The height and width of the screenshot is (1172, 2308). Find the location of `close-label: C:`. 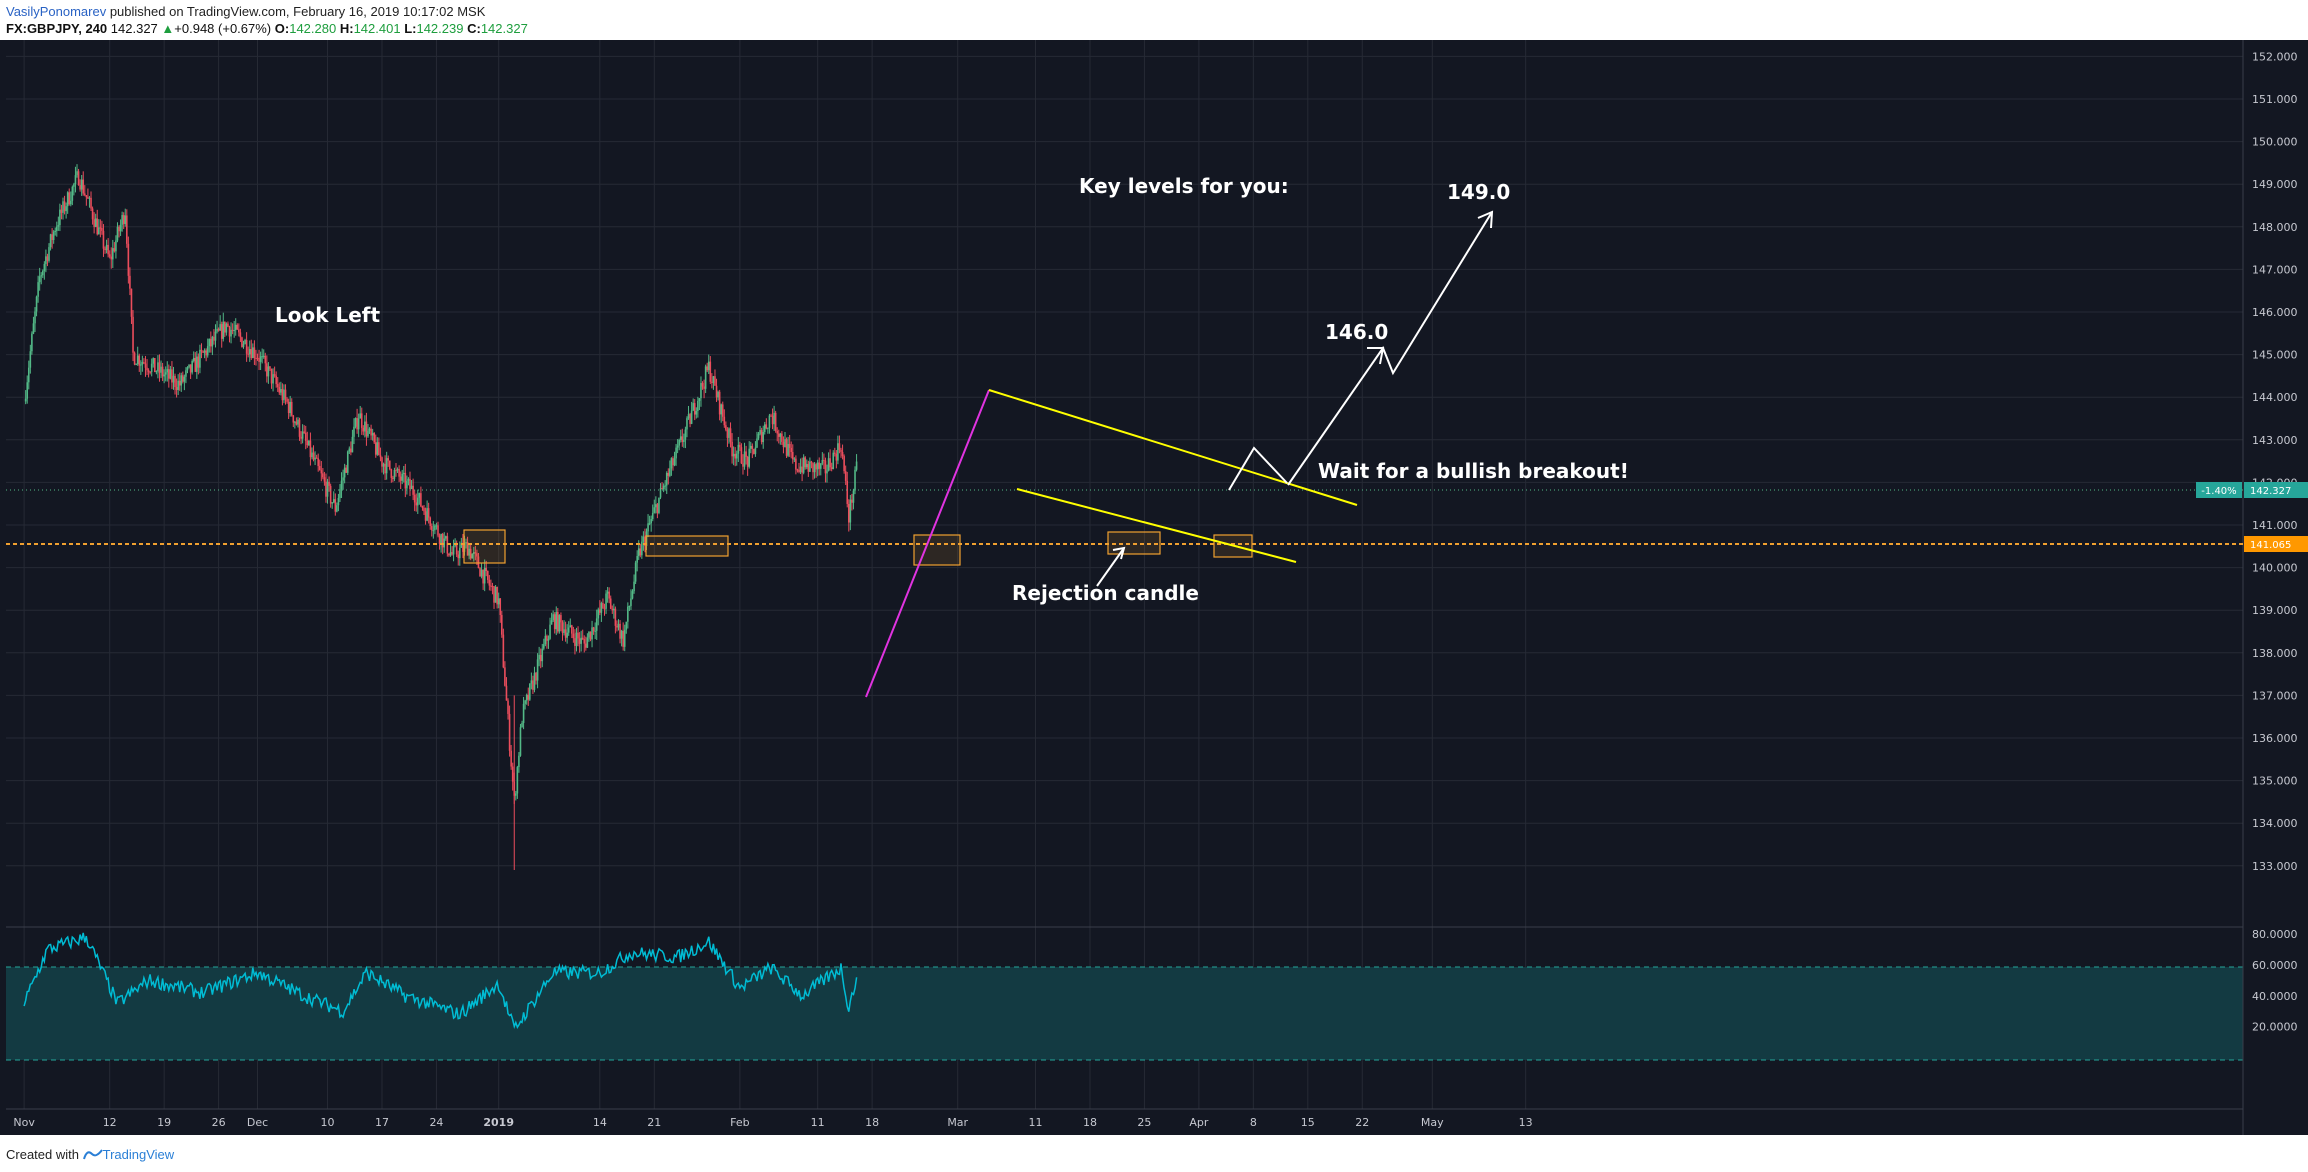

close-label: C: is located at coordinates (474, 28).